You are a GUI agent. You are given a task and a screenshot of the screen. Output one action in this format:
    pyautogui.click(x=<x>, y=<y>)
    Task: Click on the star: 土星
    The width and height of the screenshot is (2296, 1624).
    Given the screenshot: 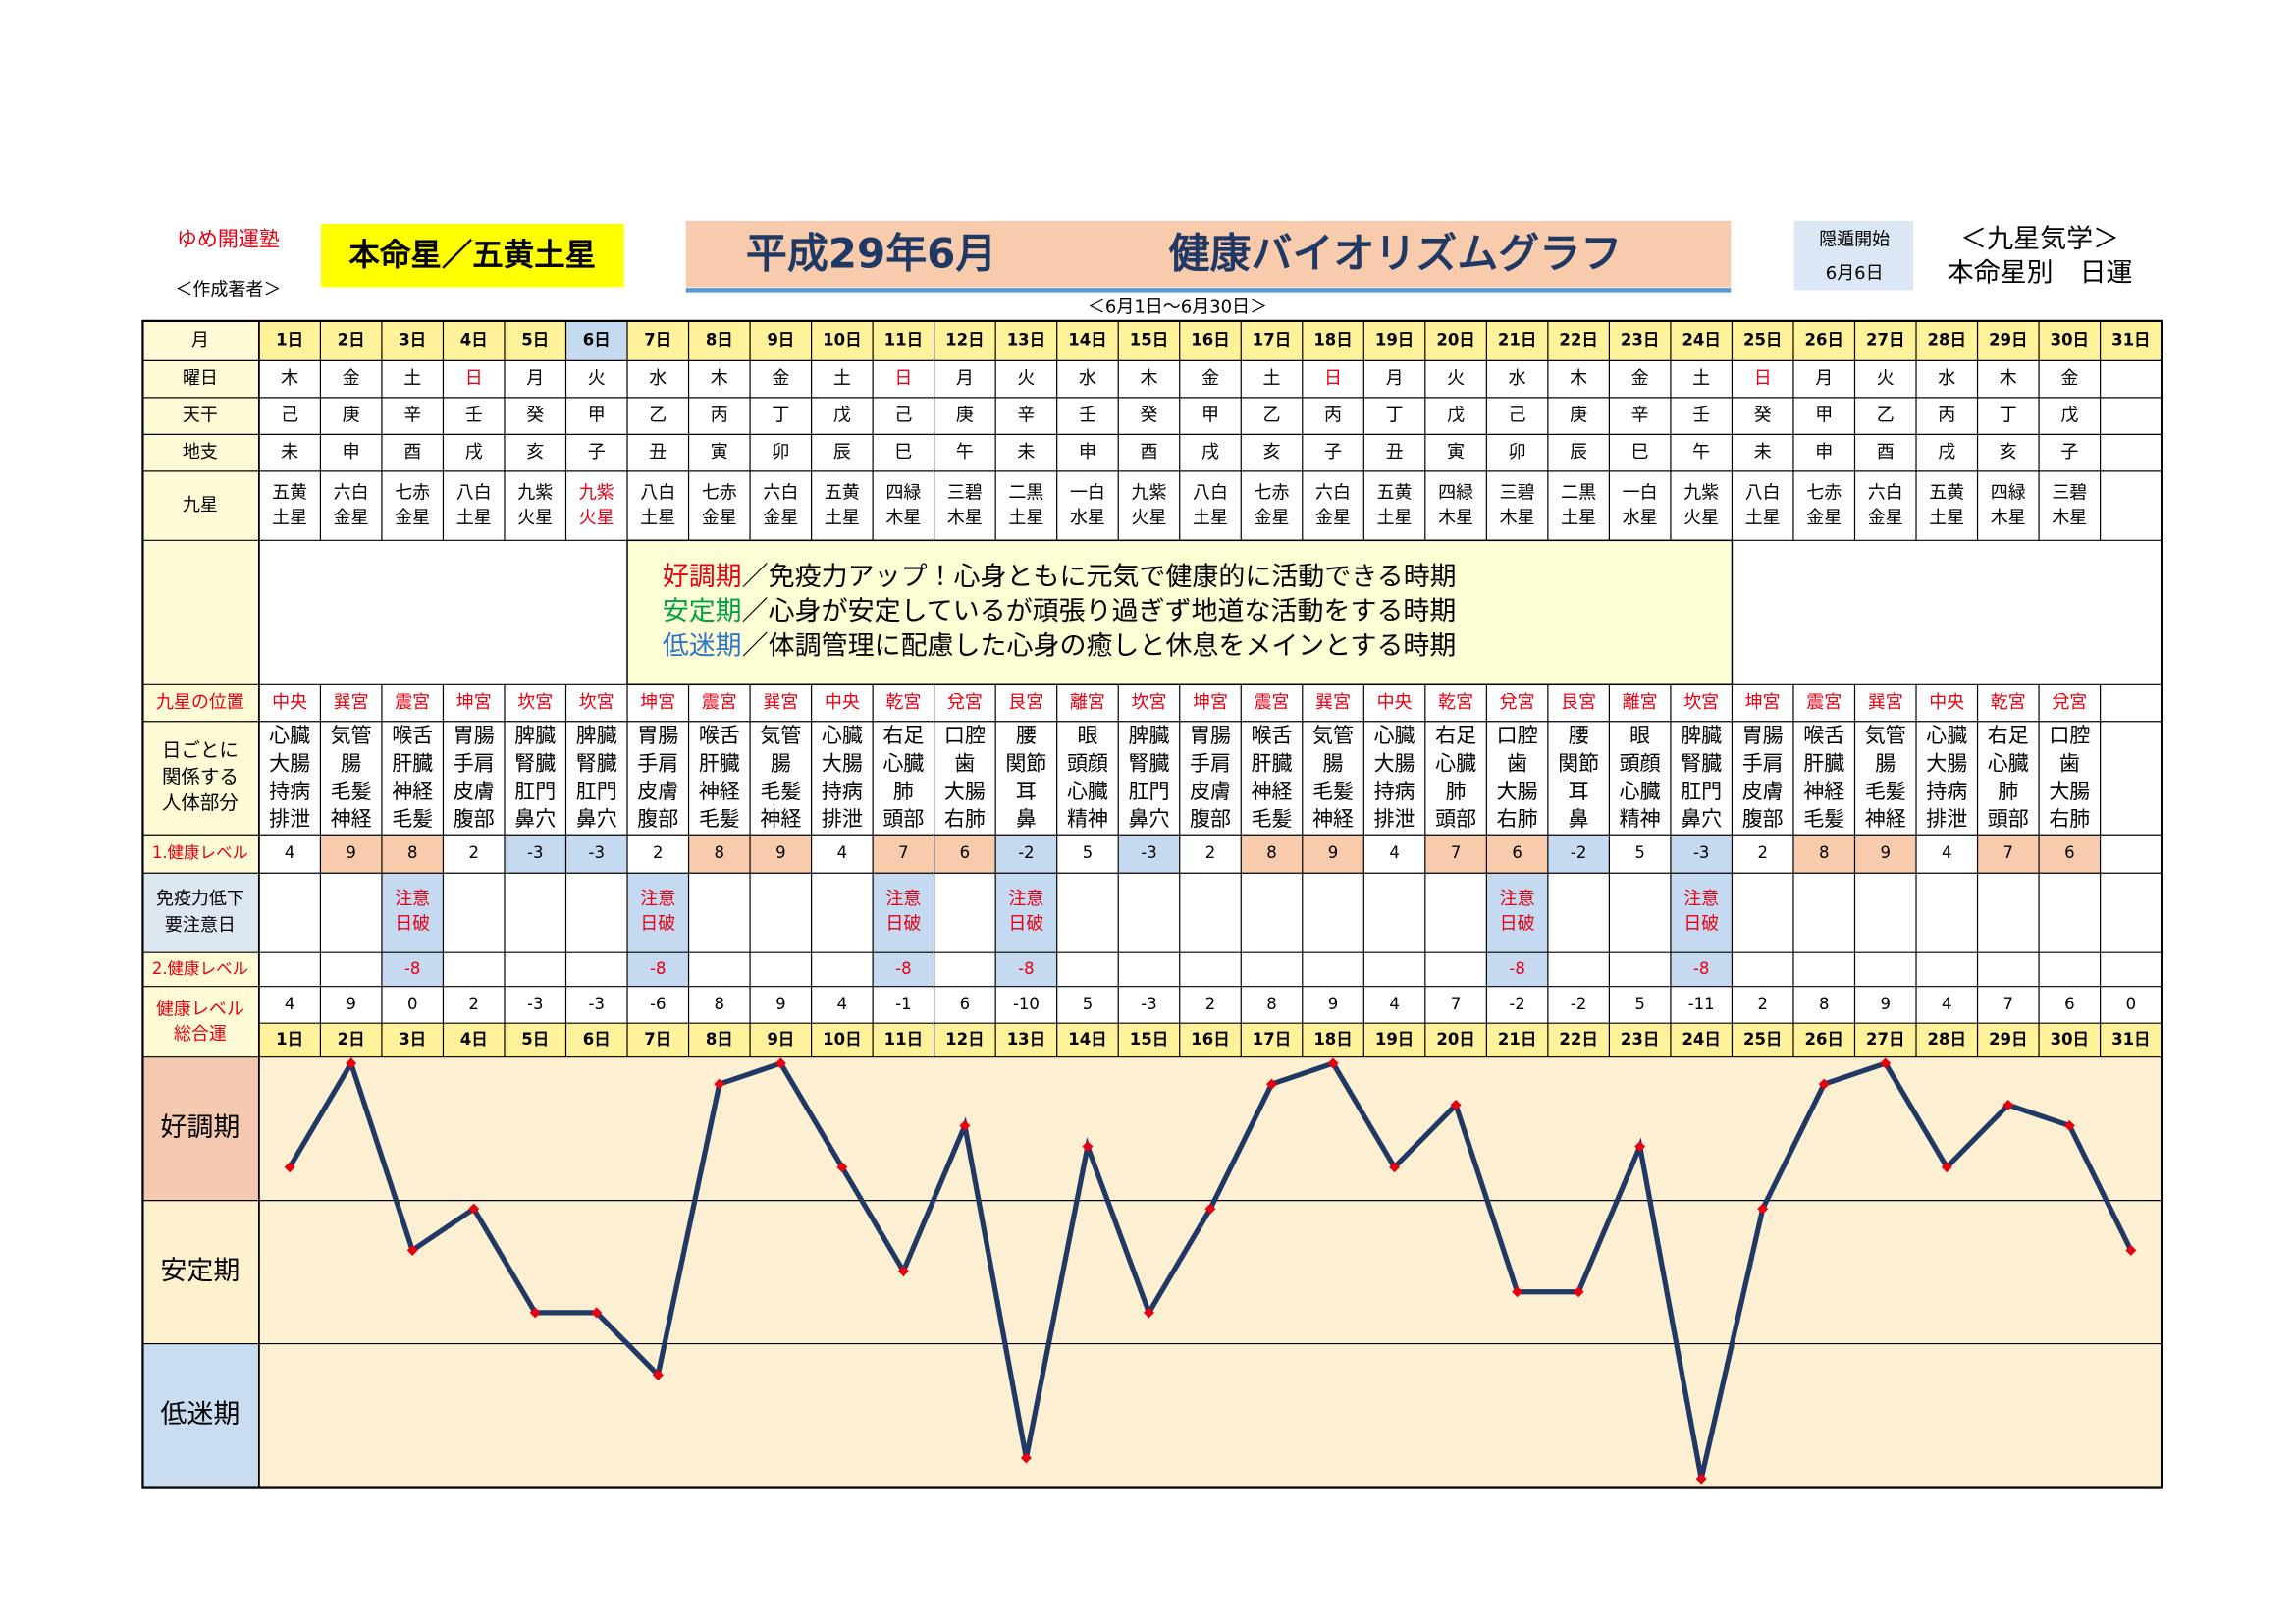 What is the action you would take?
    pyautogui.click(x=1026, y=518)
    